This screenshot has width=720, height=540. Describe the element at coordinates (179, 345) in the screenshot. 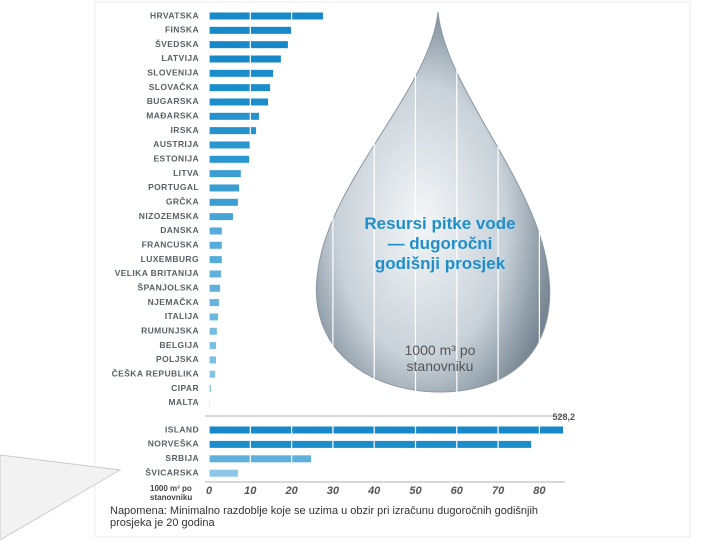

I see `category-label: BELGIJA` at that location.